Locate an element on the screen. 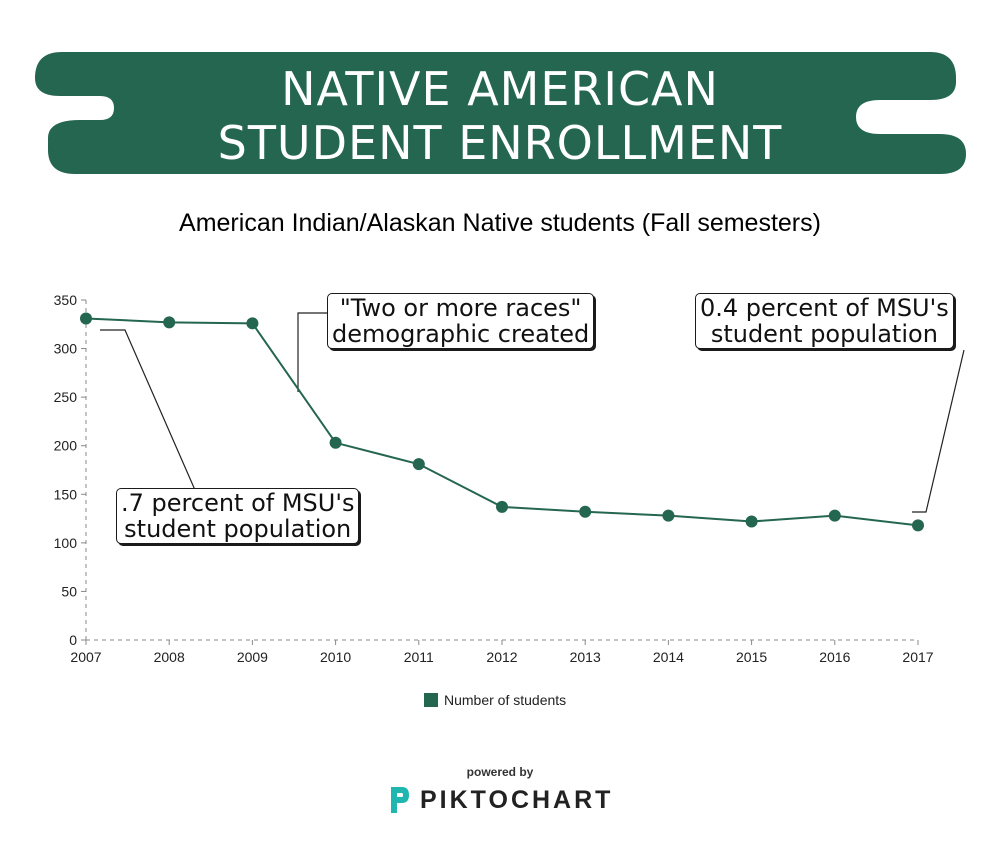  annotation-2017-line1: 0.4 percent of MSU's is located at coordinates (824, 308).